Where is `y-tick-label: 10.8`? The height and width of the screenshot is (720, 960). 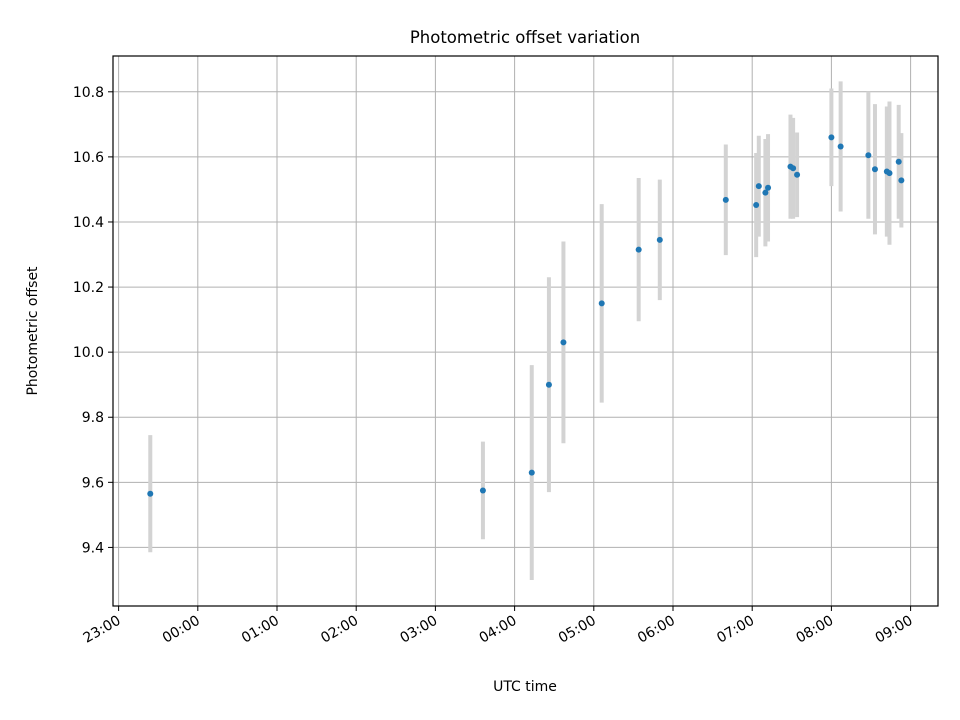
y-tick-label: 10.8 is located at coordinates (88, 93).